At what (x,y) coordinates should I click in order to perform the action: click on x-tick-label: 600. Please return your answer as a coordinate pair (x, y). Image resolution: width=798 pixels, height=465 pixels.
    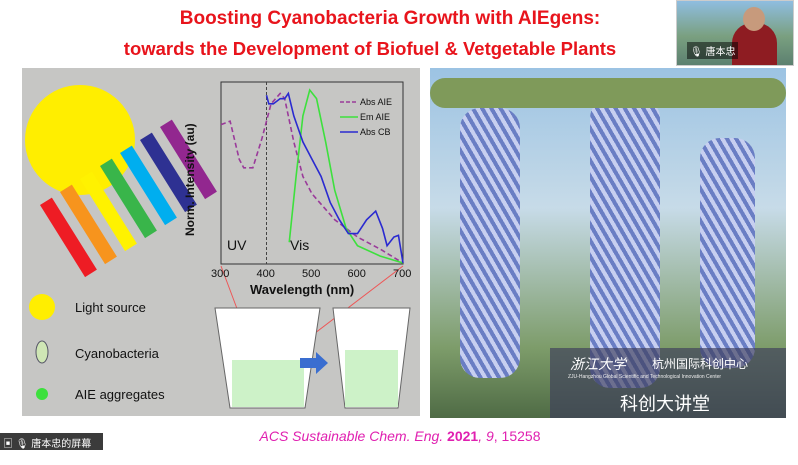
    Looking at the image, I should click on (356, 274).